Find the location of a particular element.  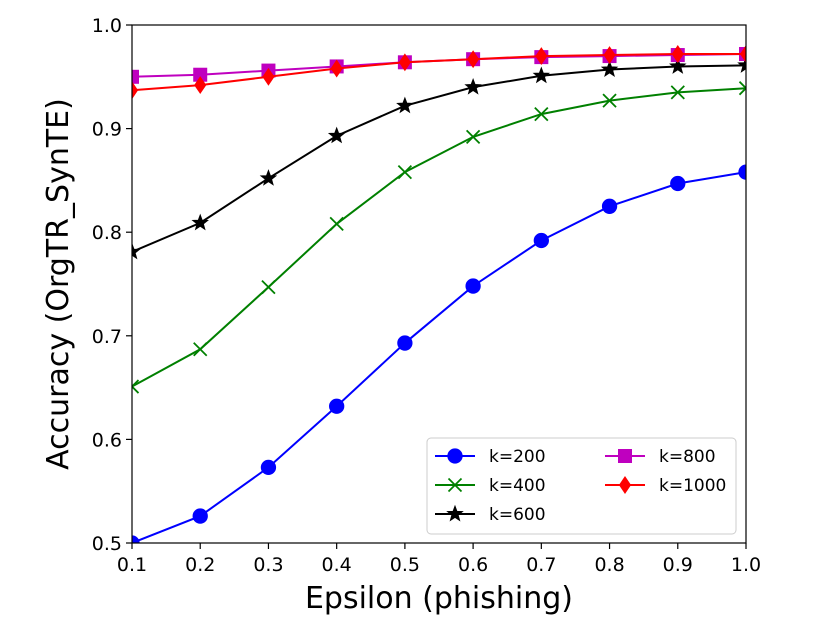

data-point-k400-6-stroke-b is located at coordinates (541, 114).